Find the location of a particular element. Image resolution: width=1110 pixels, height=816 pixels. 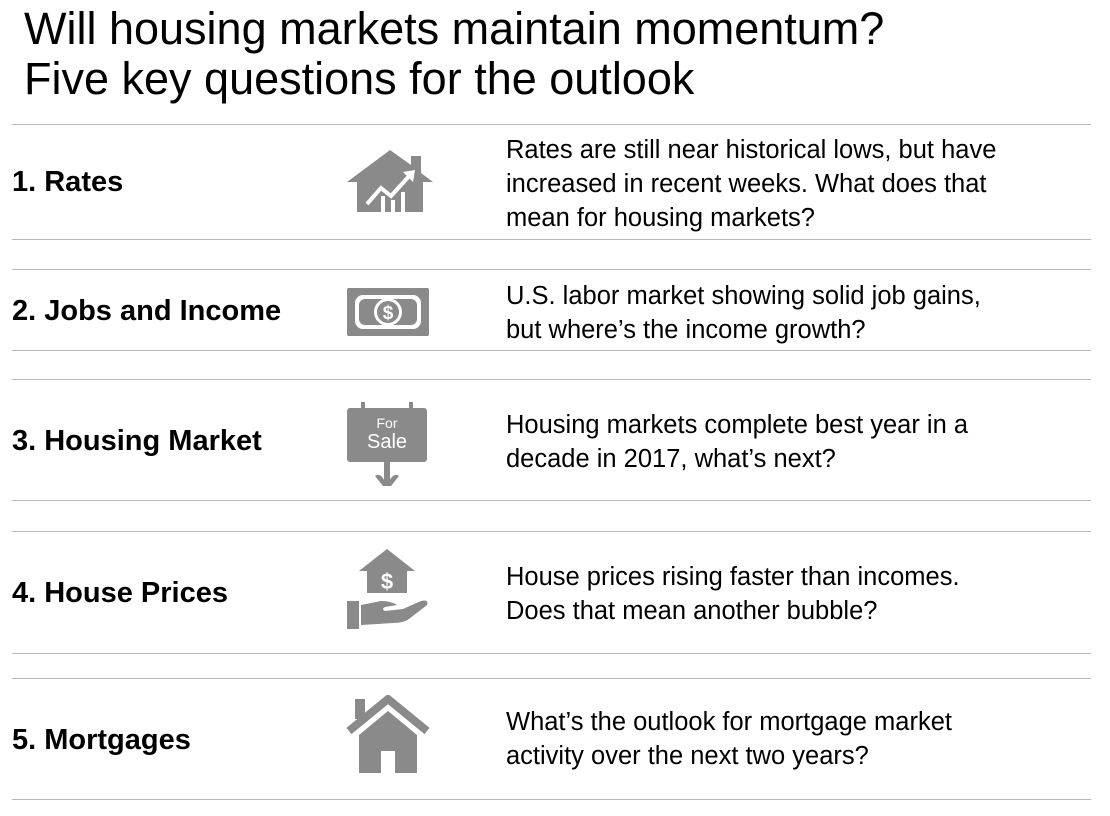

row-label: 1. Rates is located at coordinates (68, 182).